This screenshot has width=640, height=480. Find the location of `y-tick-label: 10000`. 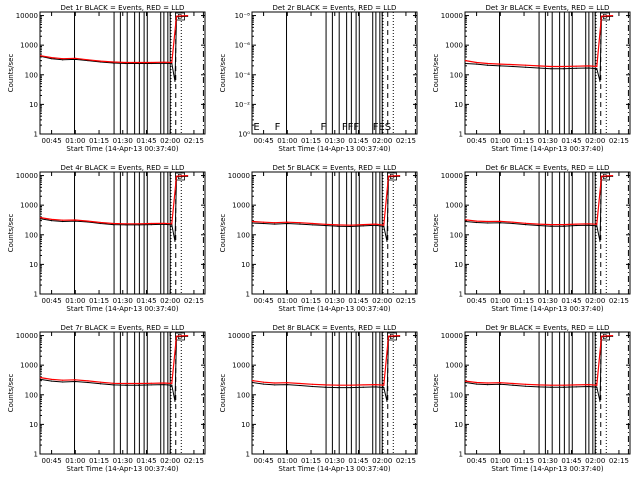

y-tick-label: 10000 is located at coordinates (452, 16).